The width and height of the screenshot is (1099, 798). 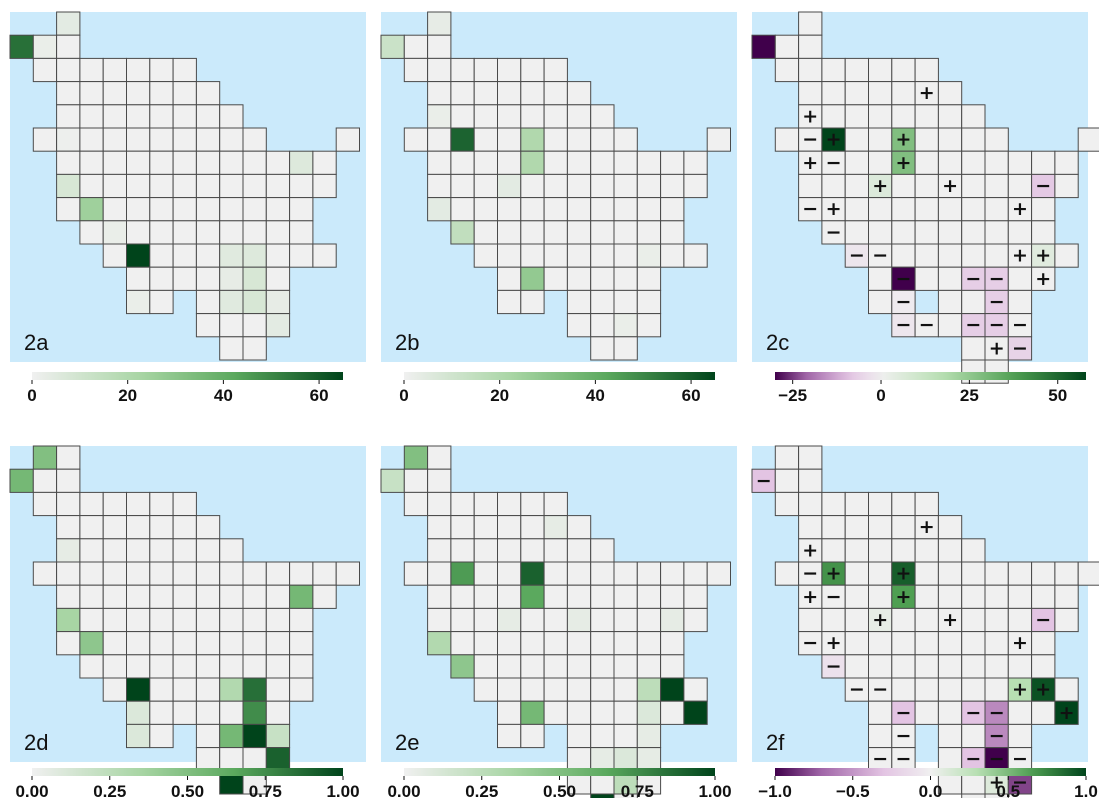 What do you see at coordinates (342, 790) in the screenshot?
I see `colorbar-tick-label: 1.00` at bounding box center [342, 790].